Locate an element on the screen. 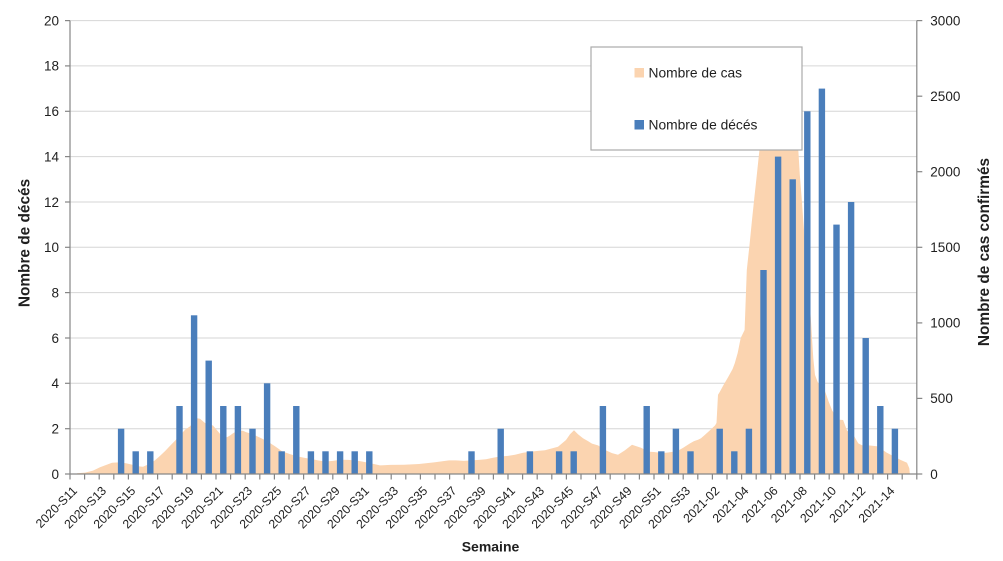  svg-text: 2000 is located at coordinates (945, 172).